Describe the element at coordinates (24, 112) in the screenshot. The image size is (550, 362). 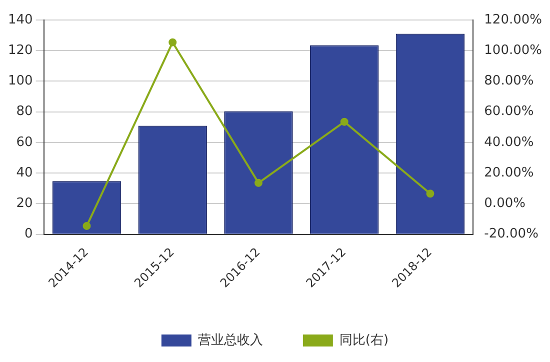
I see `y-tick-label: 80` at that location.